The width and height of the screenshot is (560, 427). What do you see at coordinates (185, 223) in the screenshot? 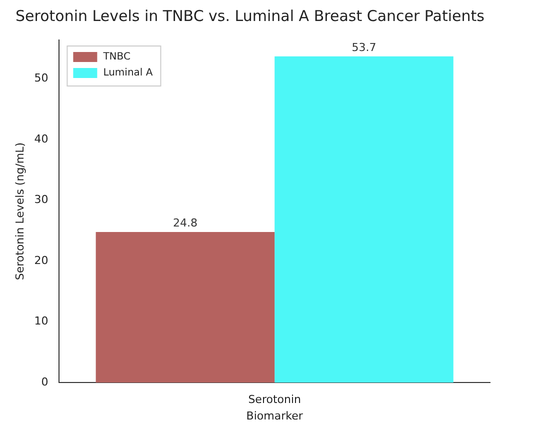
I see `data-label: 24.8` at bounding box center [185, 223].